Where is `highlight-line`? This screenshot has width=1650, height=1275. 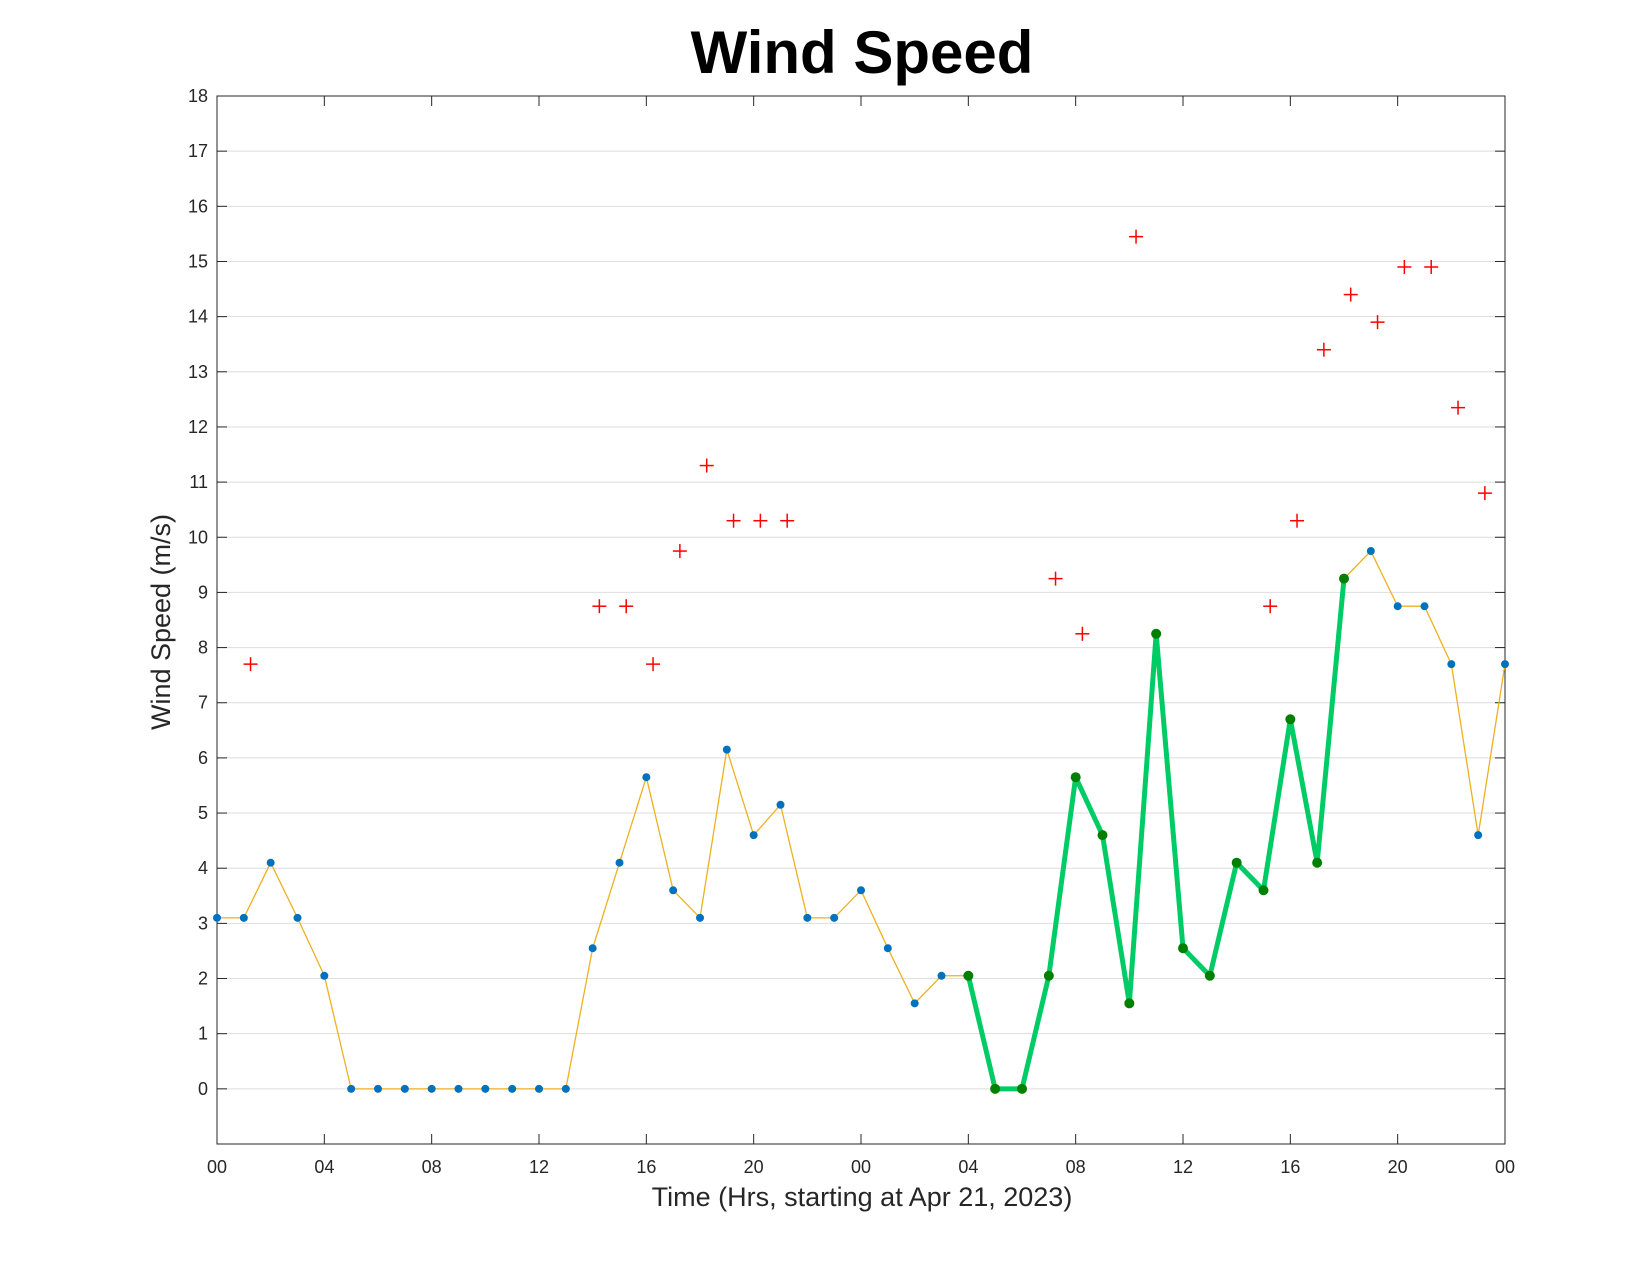 highlight-line is located at coordinates (1156, 834).